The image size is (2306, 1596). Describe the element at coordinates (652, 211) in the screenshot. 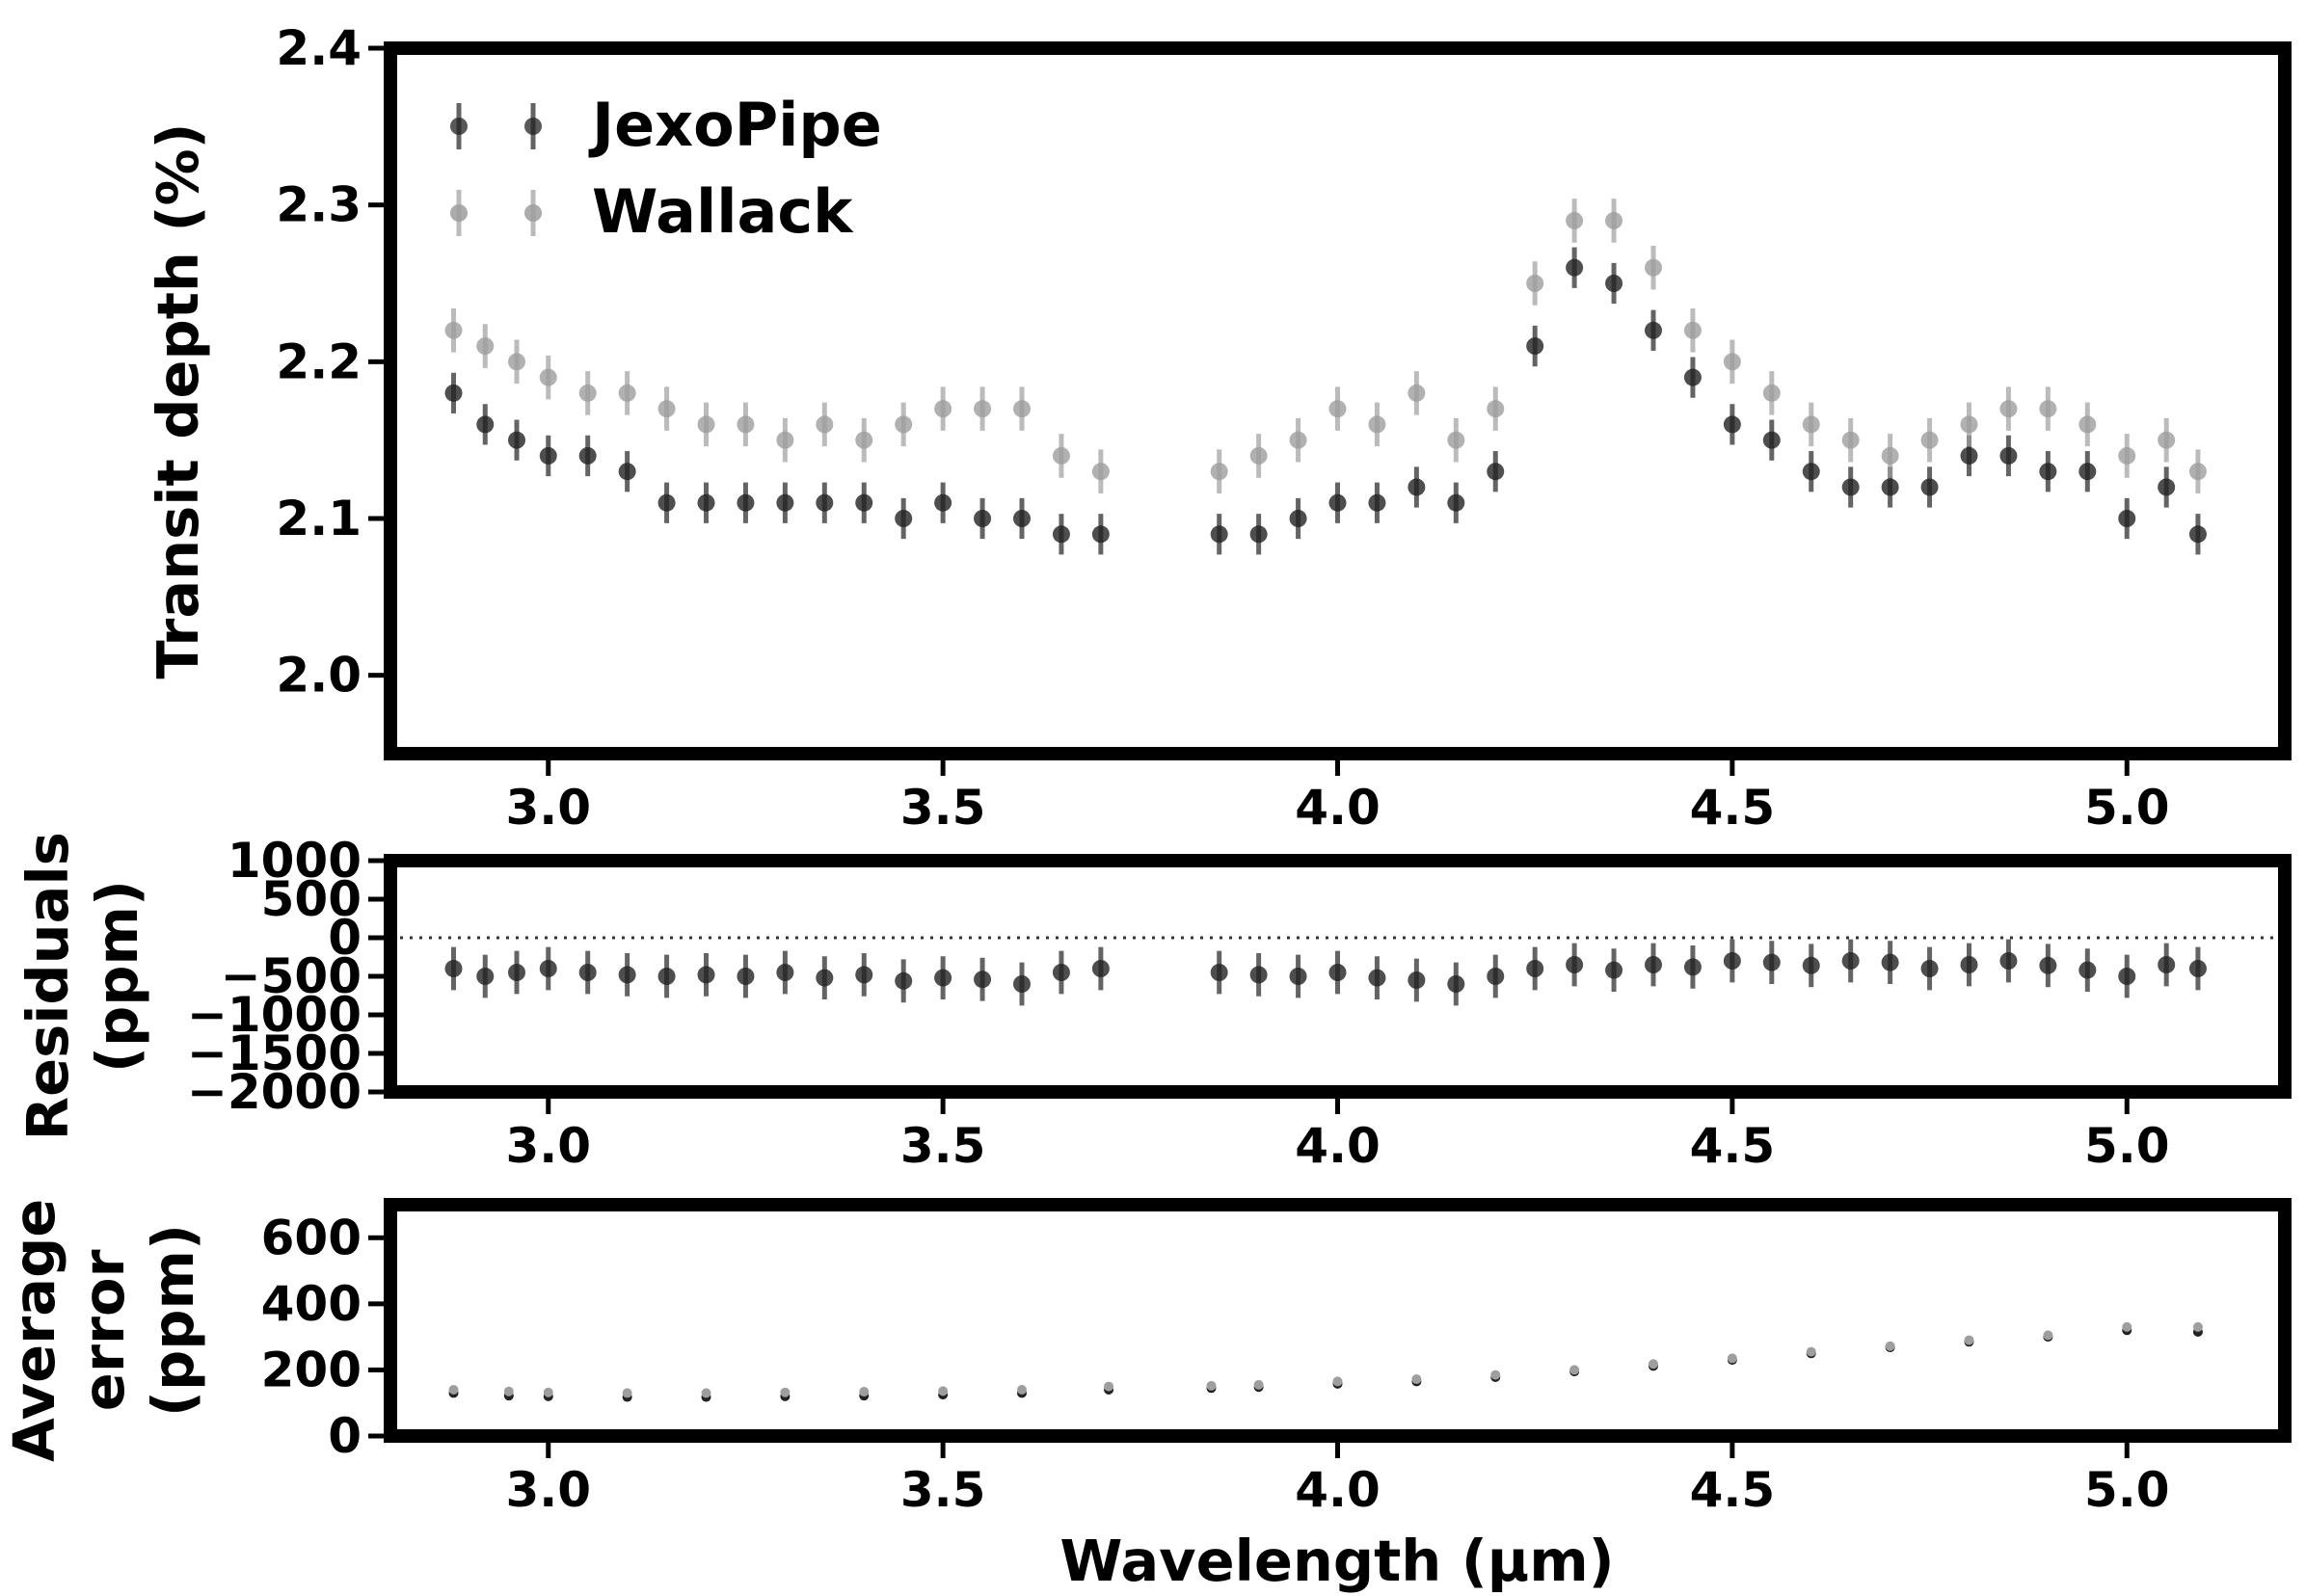

I see `legend-entry-wallack: Wallack` at that location.